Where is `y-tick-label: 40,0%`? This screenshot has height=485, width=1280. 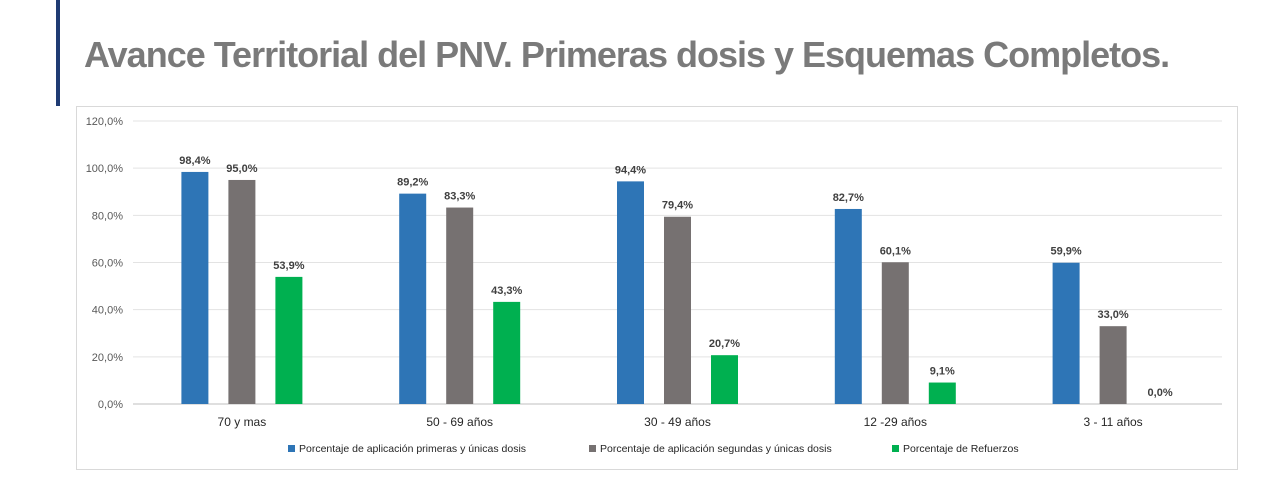 y-tick-label: 40,0% is located at coordinates (107, 311).